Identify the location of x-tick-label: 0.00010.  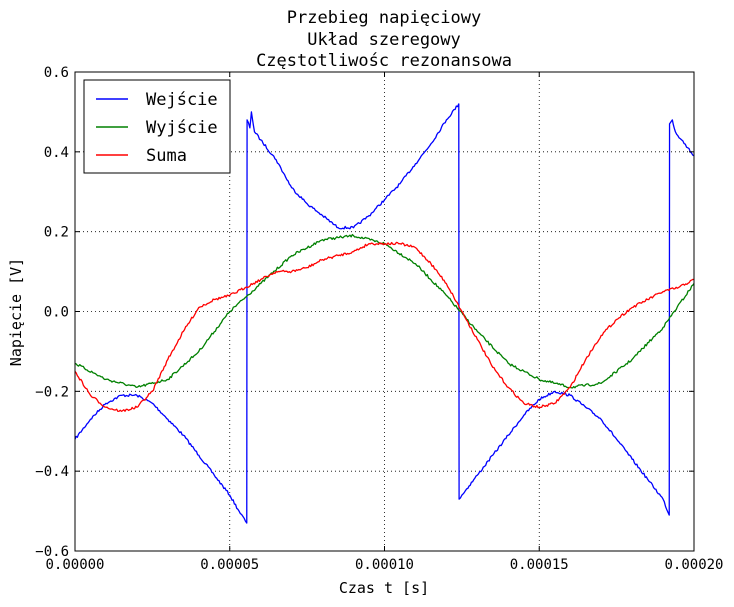
(384, 565).